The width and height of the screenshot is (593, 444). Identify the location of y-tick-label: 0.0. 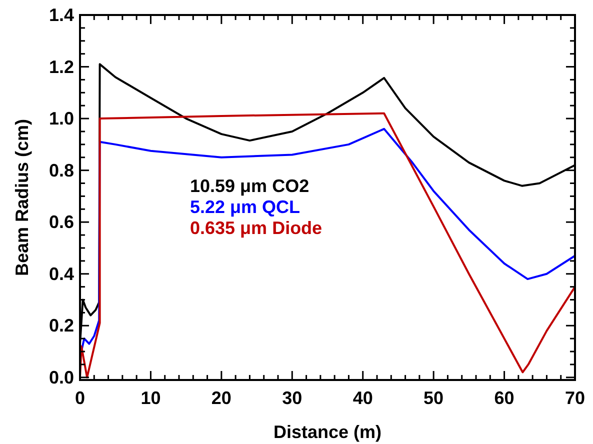
(61, 377).